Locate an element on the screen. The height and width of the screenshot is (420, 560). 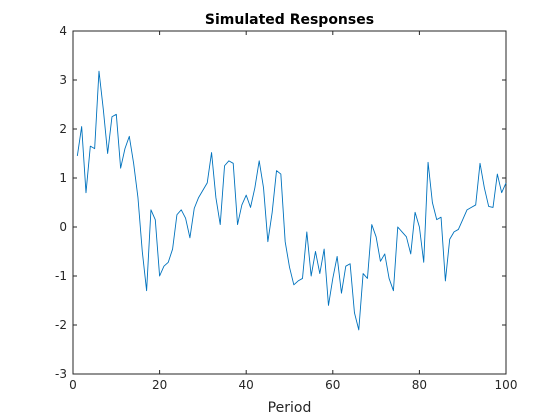
y-tick-label: -2 is located at coordinates (61, 325).